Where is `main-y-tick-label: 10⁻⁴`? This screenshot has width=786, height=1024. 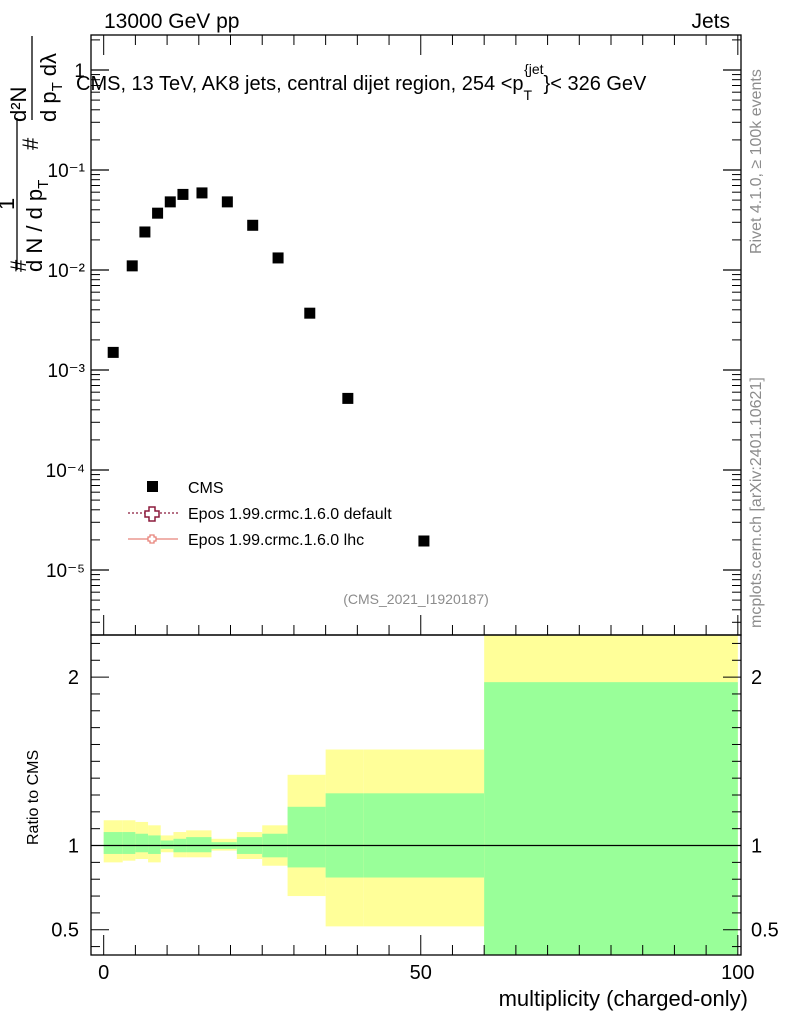 main-y-tick-label: 10⁻⁴ is located at coordinates (65, 471).